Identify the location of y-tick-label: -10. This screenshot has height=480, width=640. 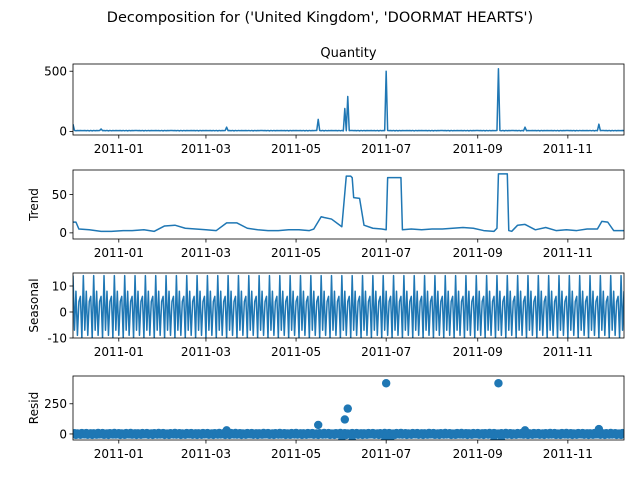
(57, 338).